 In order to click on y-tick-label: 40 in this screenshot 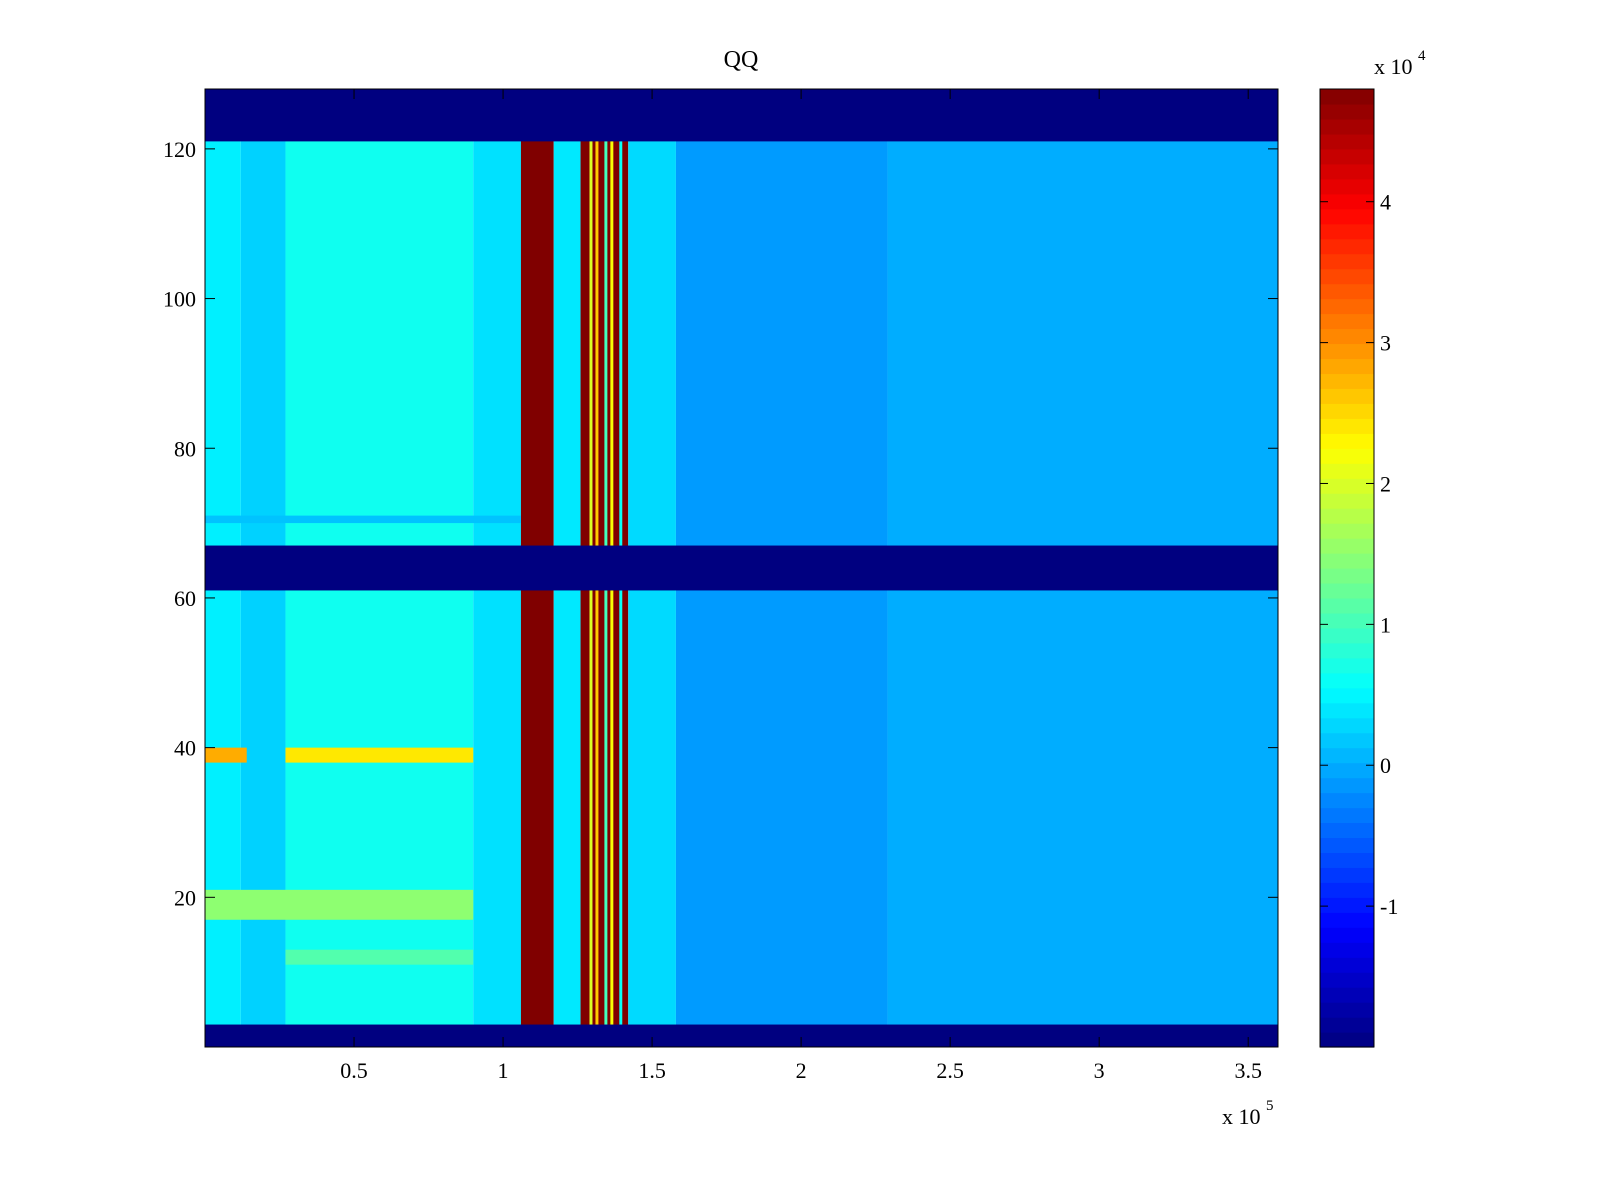, I will do `click(185, 748)`.